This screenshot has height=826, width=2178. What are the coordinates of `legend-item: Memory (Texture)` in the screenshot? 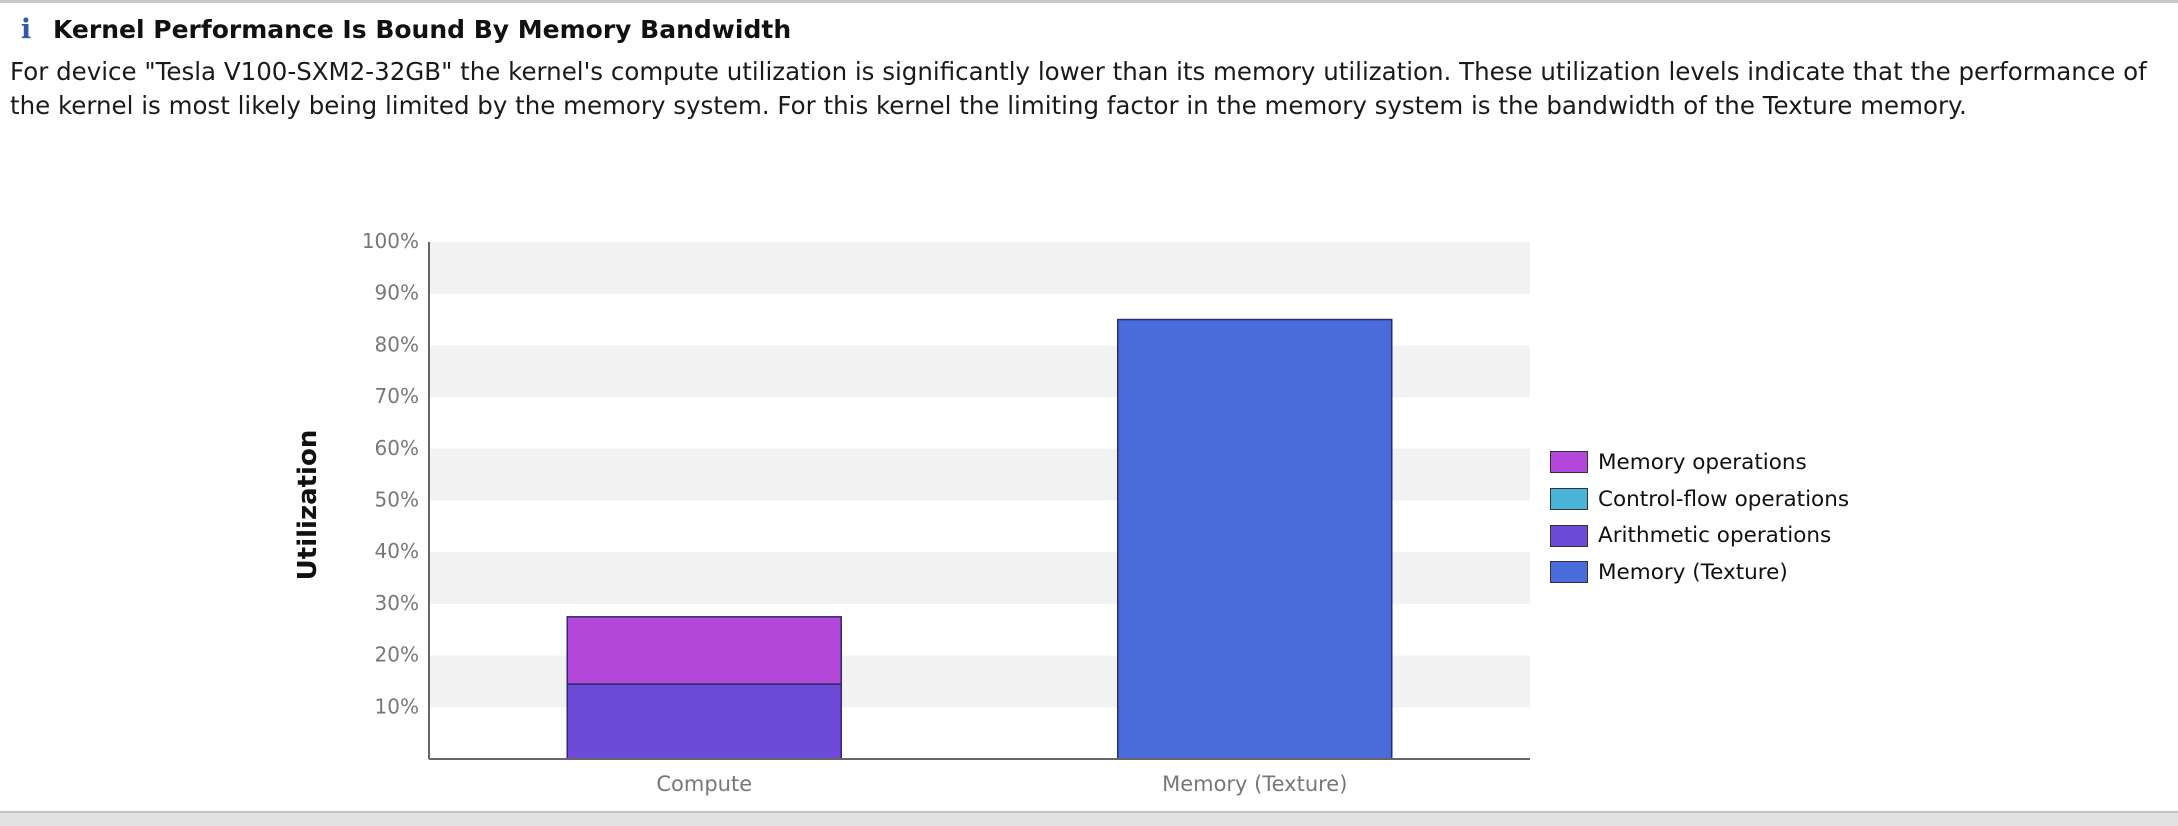 It's located at (1699, 572).